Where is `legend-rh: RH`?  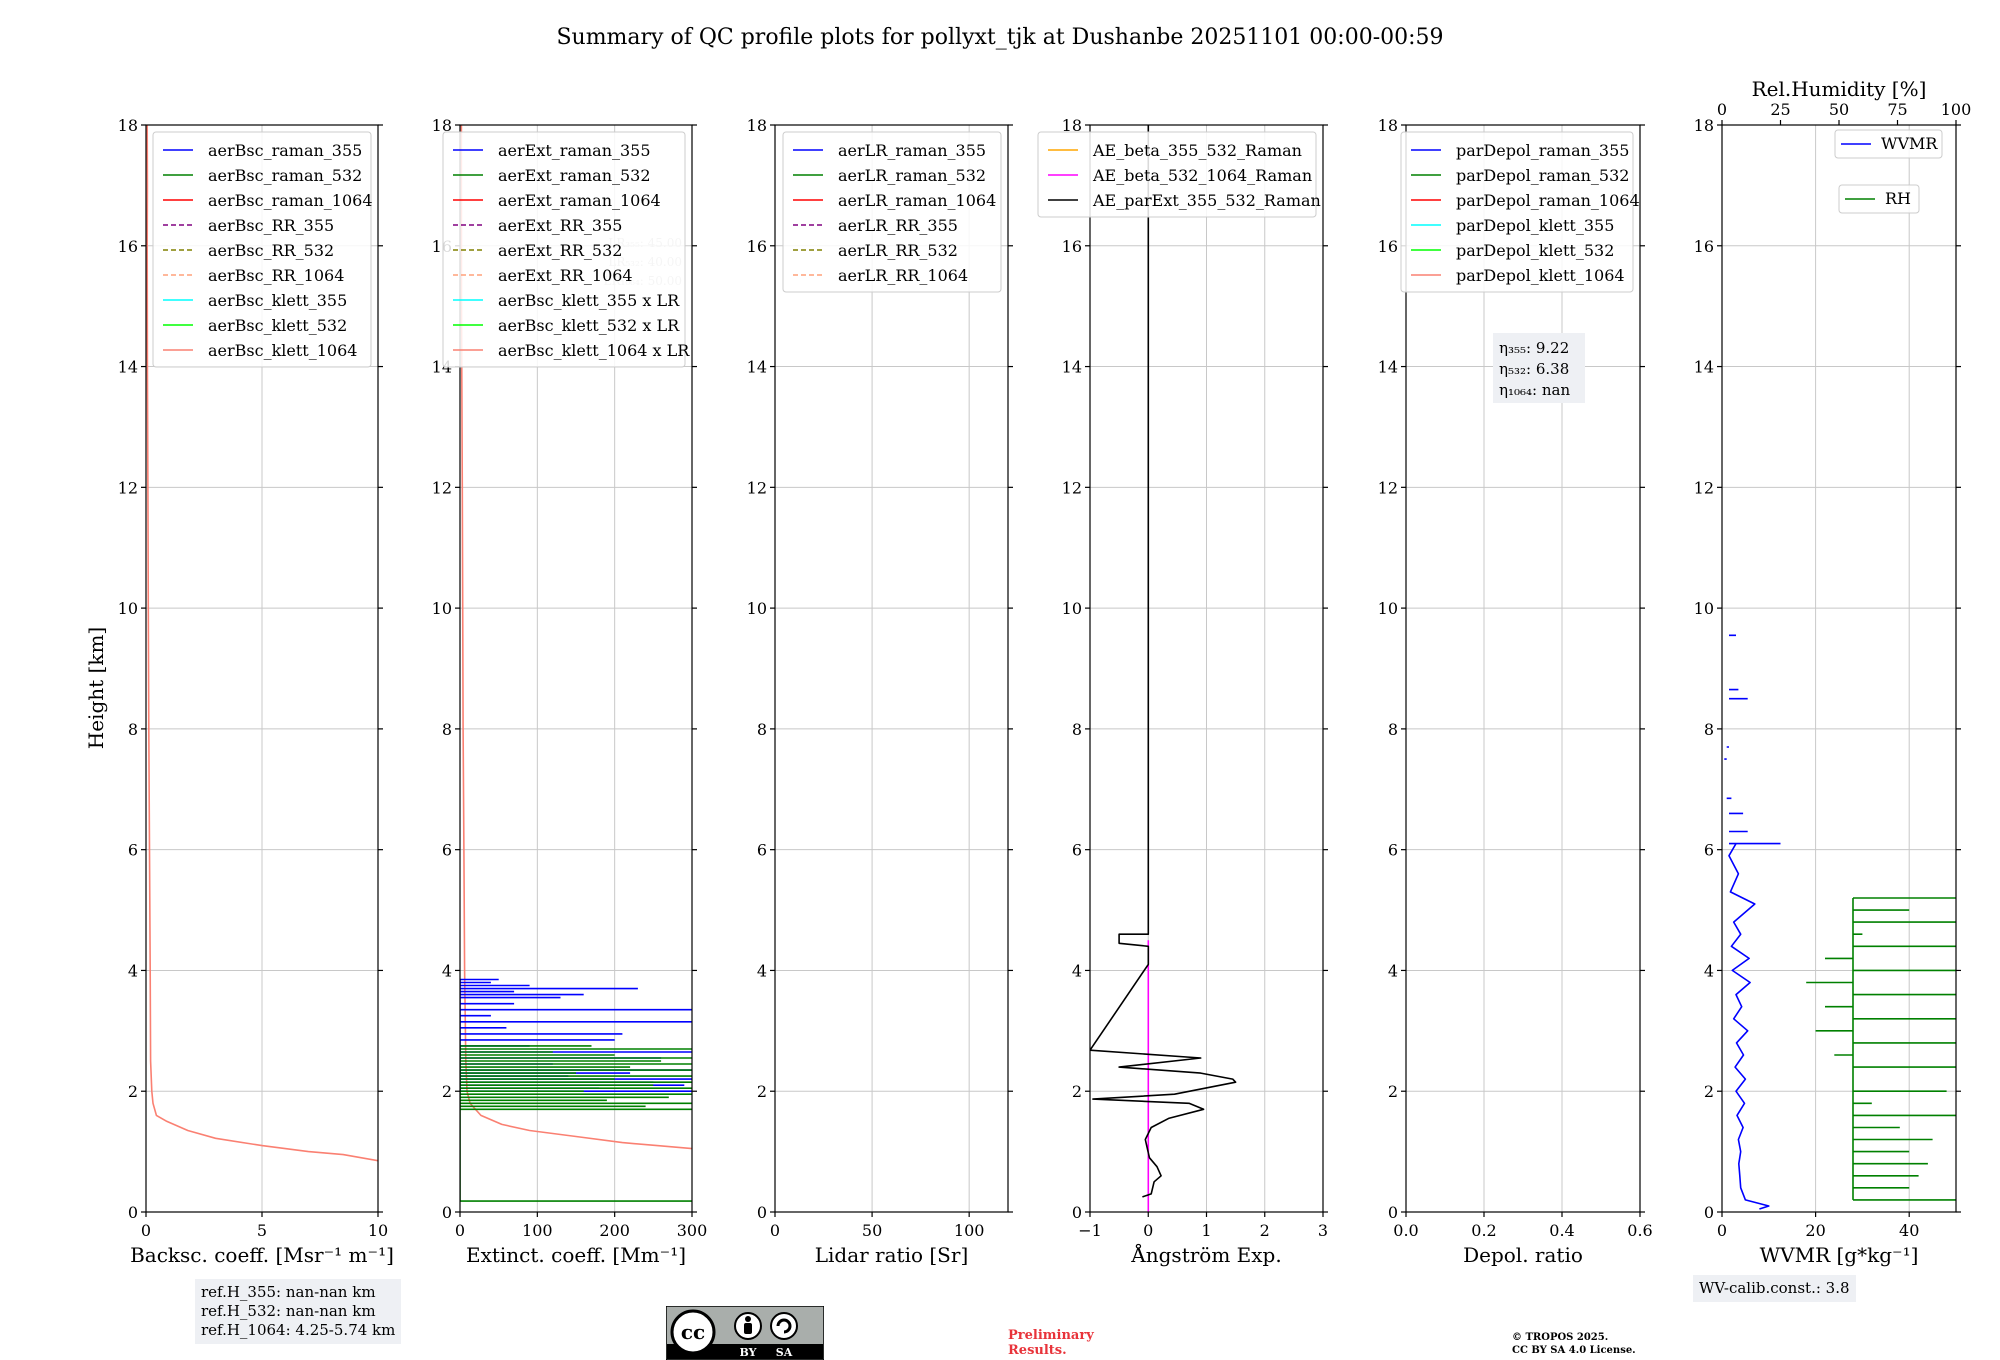
legend-rh: RH is located at coordinates (1879, 199).